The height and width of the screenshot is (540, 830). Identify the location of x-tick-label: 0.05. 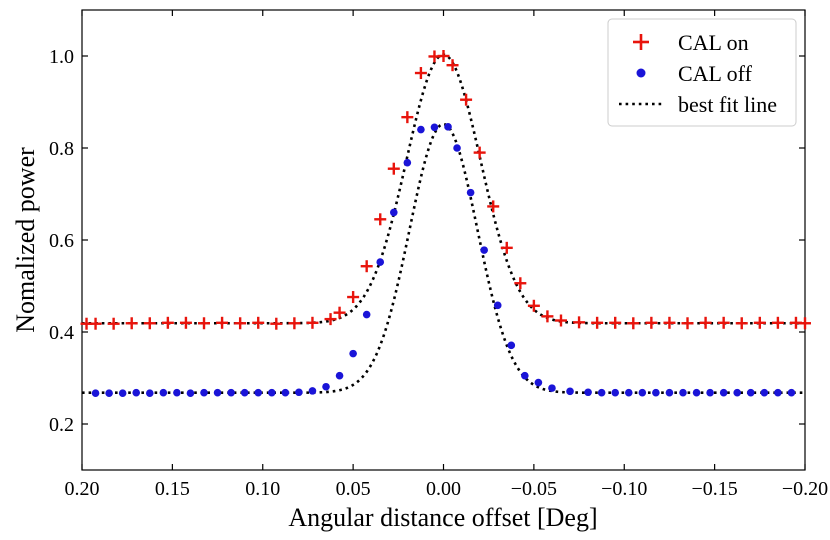
(353, 489).